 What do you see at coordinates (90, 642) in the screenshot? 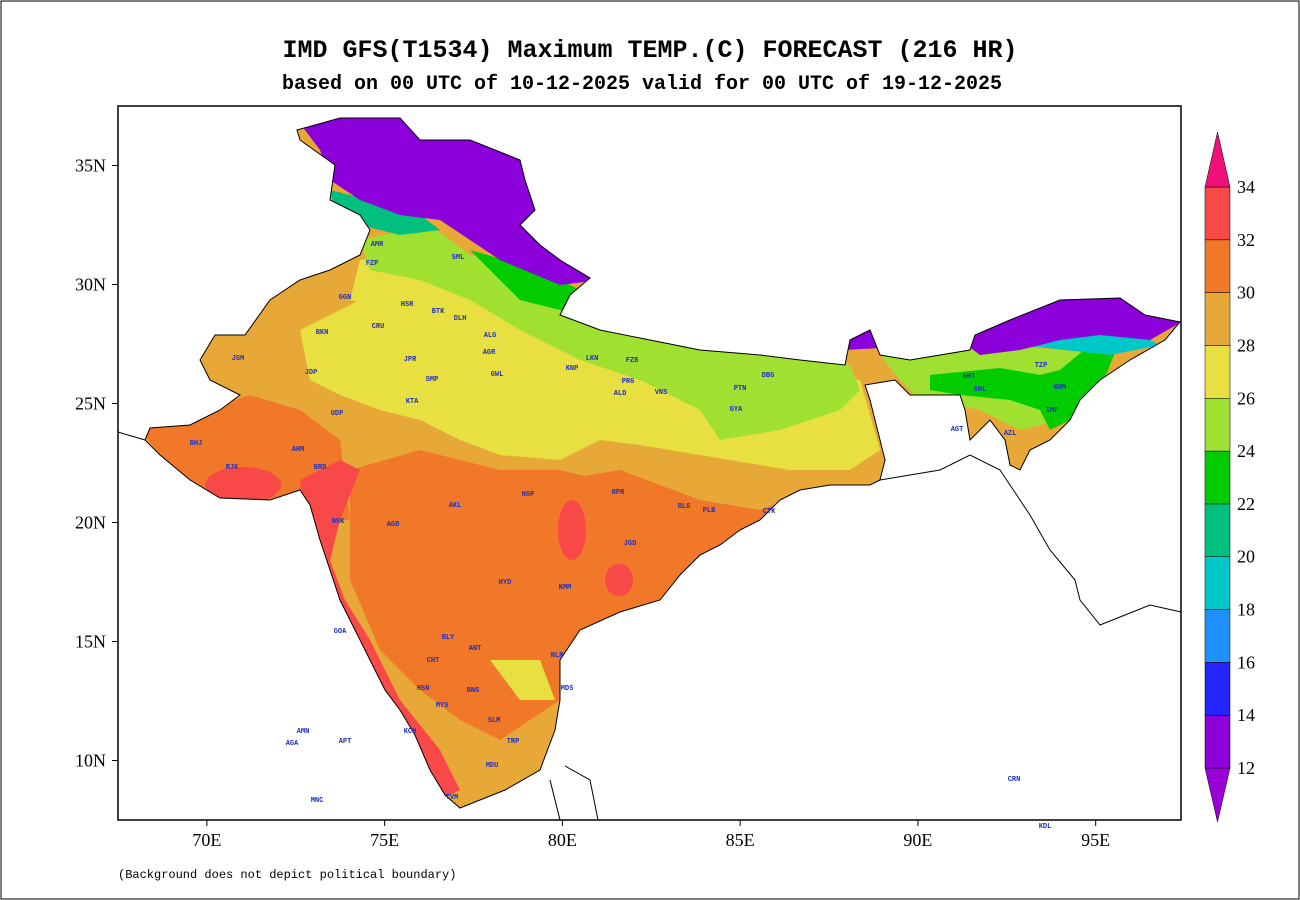
I see `y-tick-label: 15N` at bounding box center [90, 642].